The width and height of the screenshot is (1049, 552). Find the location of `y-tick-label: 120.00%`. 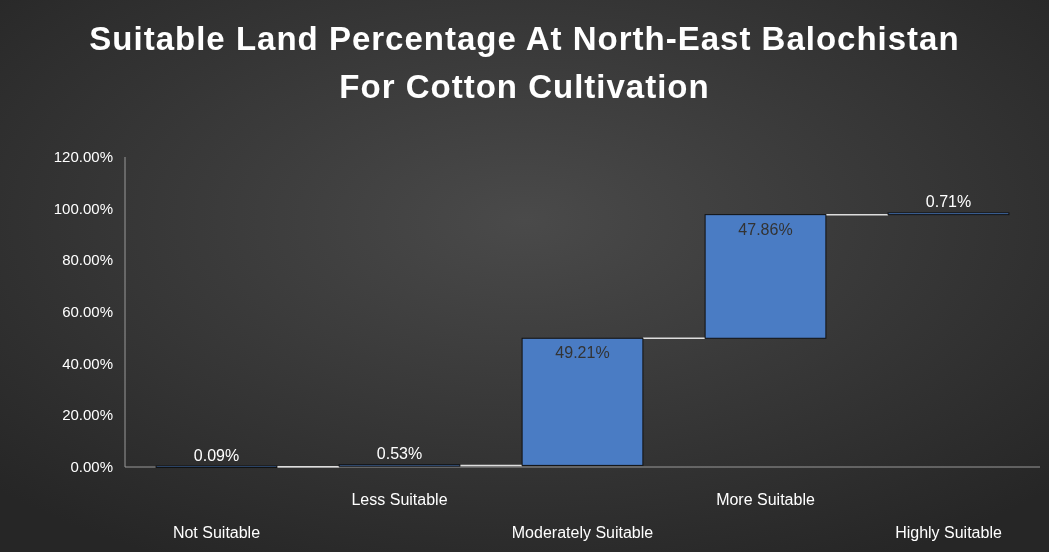

y-tick-label: 120.00% is located at coordinates (83, 156).